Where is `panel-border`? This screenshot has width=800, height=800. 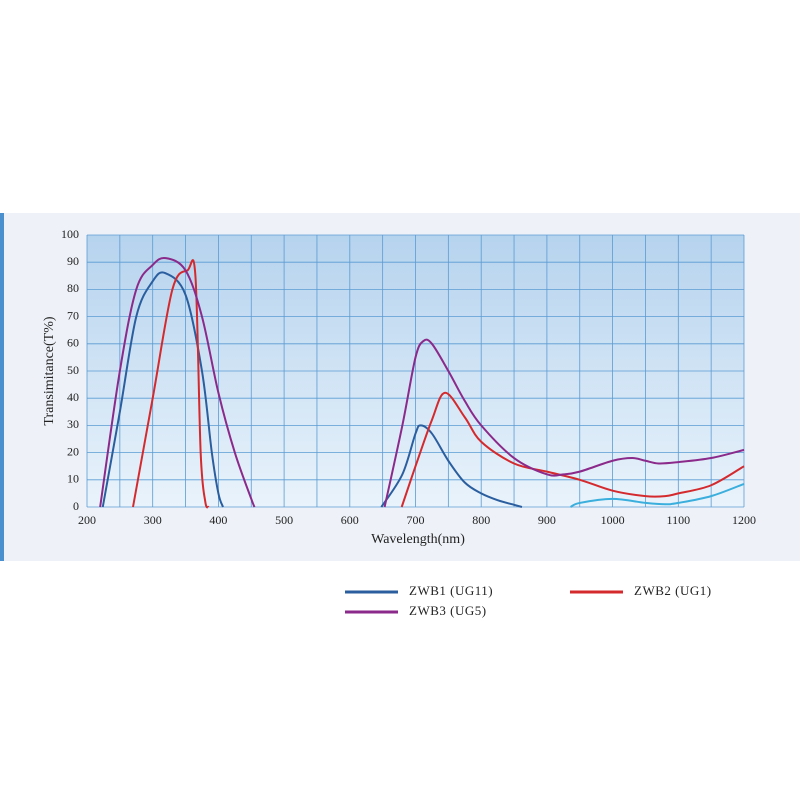 panel-border is located at coordinates (2, 387).